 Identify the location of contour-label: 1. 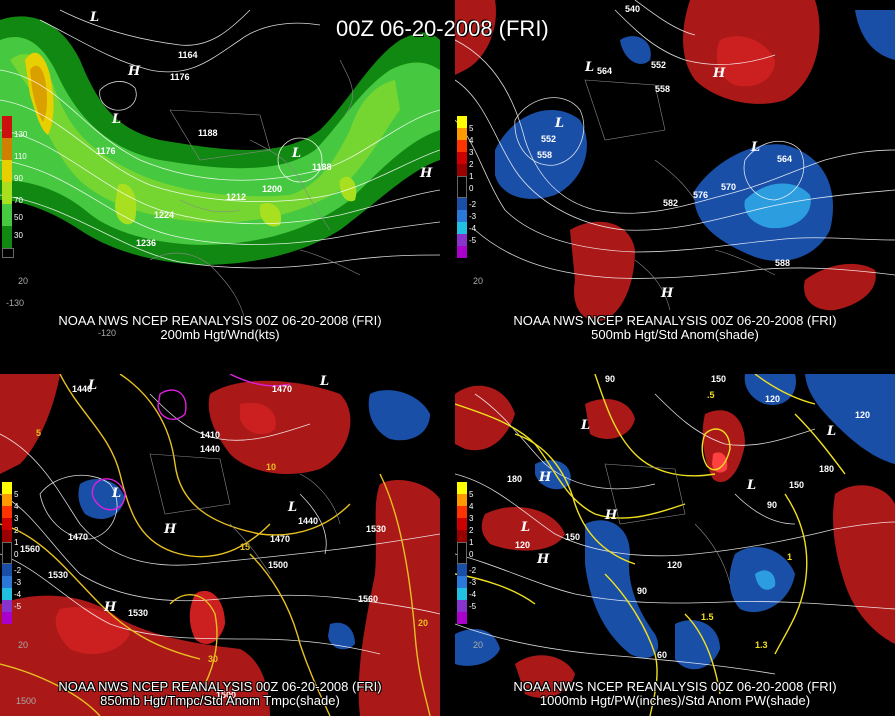
(790, 557).